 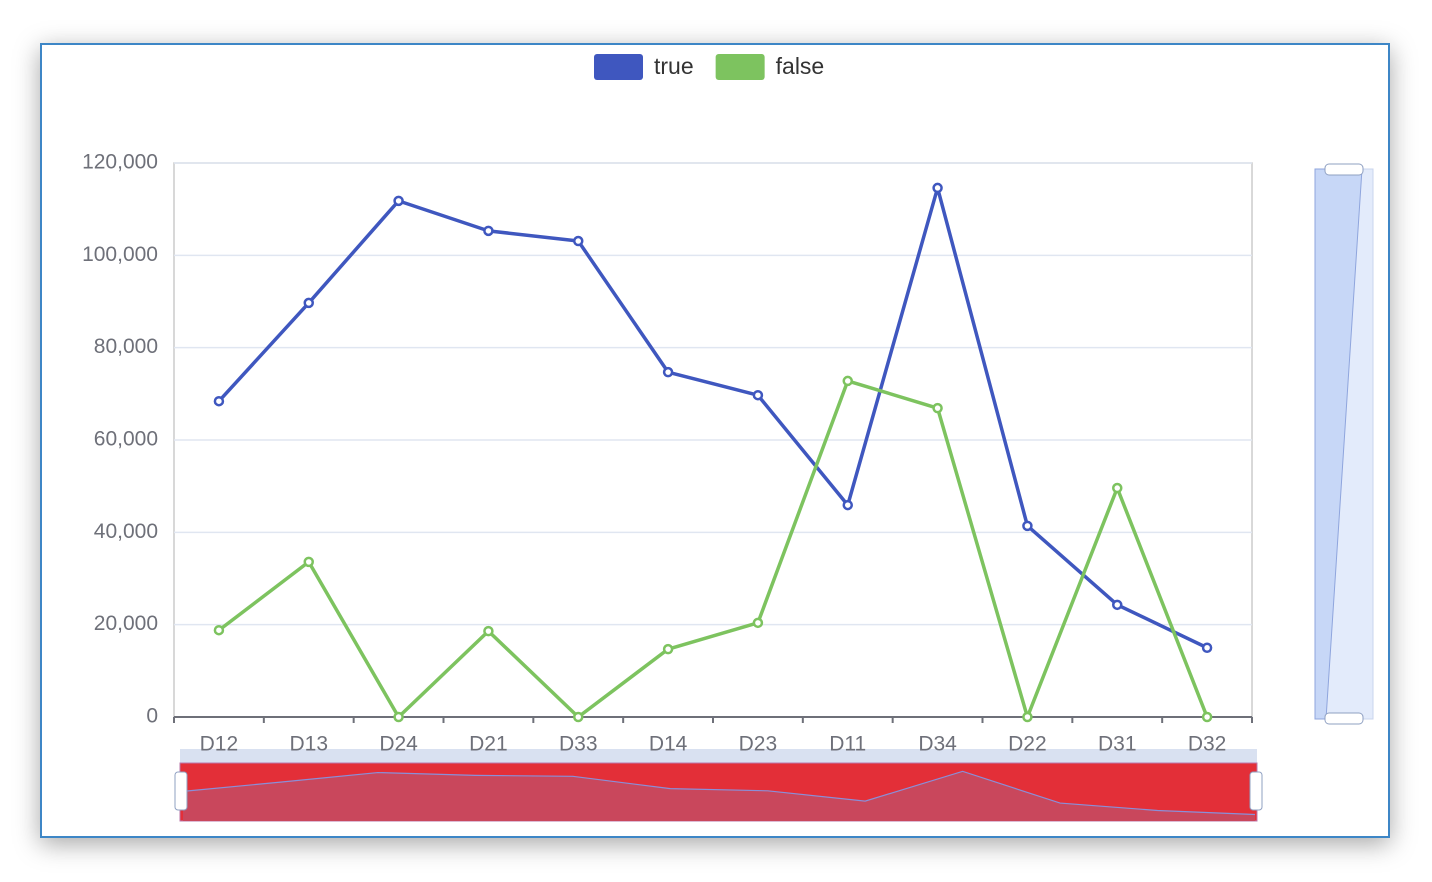 I want to click on zoom-preview-area, so click(x=719, y=796).